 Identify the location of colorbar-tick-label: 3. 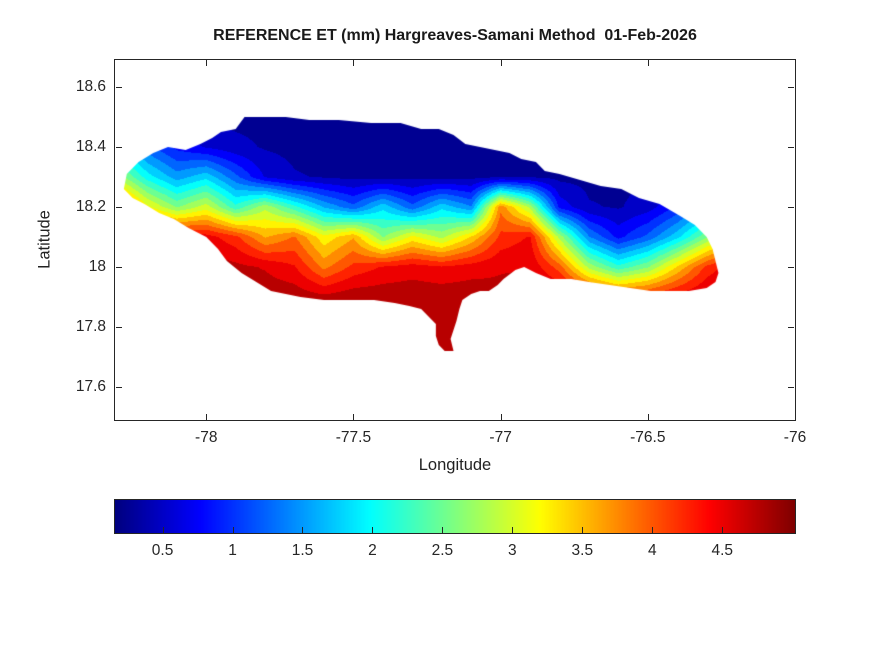
(512, 550).